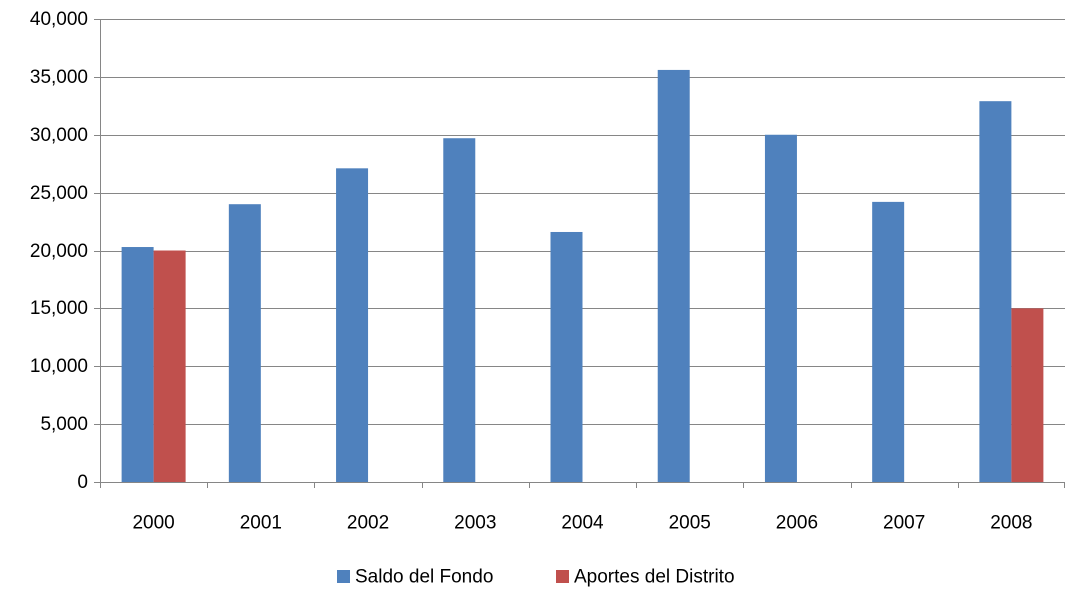 This screenshot has height=593, width=1084. I want to click on x-axis-tick-labels: 2000 2001 2002 2003 2004 2005 2006 2007 2008, so click(582, 523).